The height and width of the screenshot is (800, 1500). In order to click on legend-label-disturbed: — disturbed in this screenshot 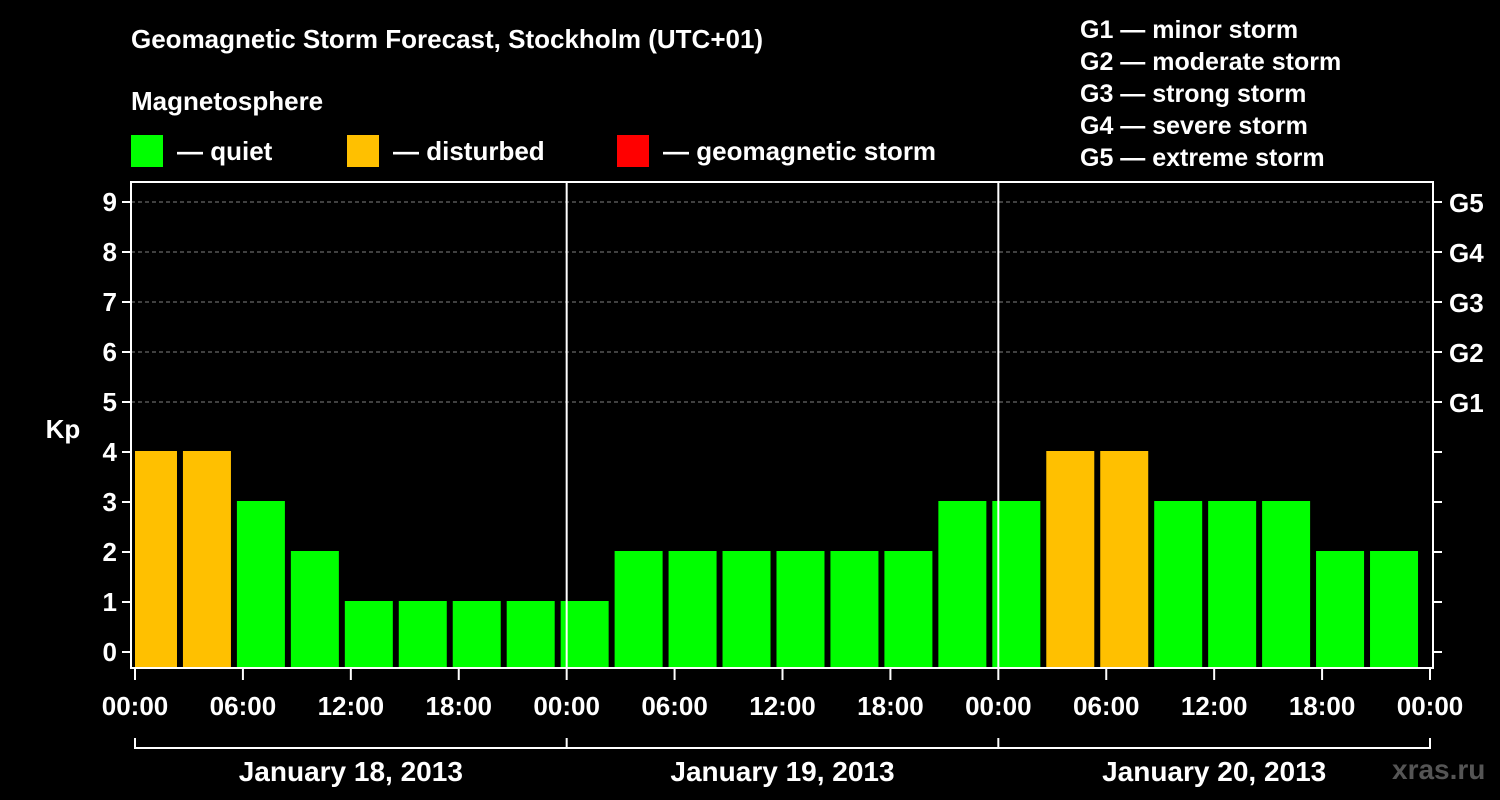, I will do `click(469, 150)`.